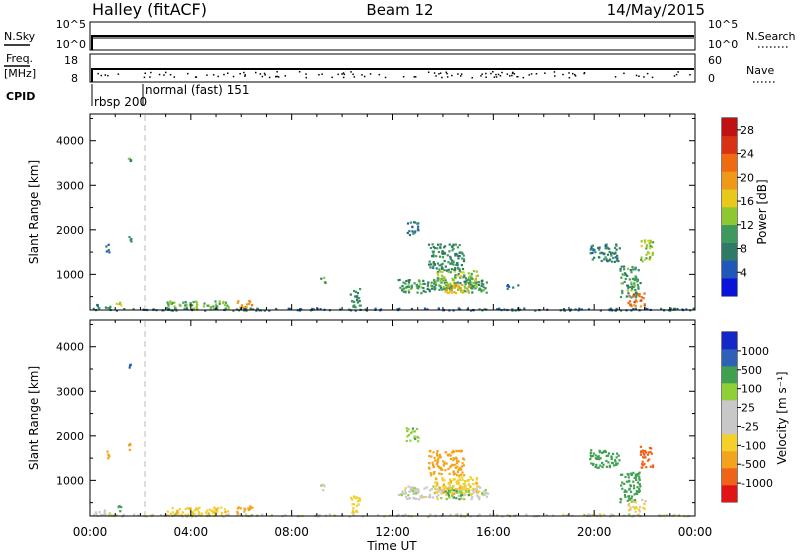 The height and width of the screenshot is (558, 800). What do you see at coordinates (70, 274) in the screenshot?
I see `y-tick-label: 1000` at bounding box center [70, 274].